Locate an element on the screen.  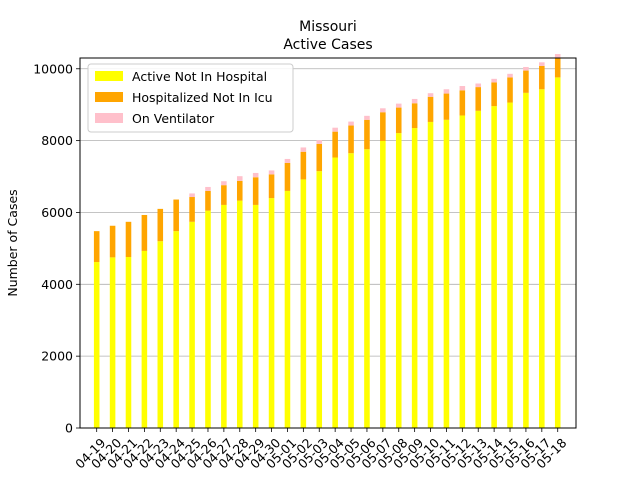
legend-label: Active Not In Hospital is located at coordinates (199, 76).